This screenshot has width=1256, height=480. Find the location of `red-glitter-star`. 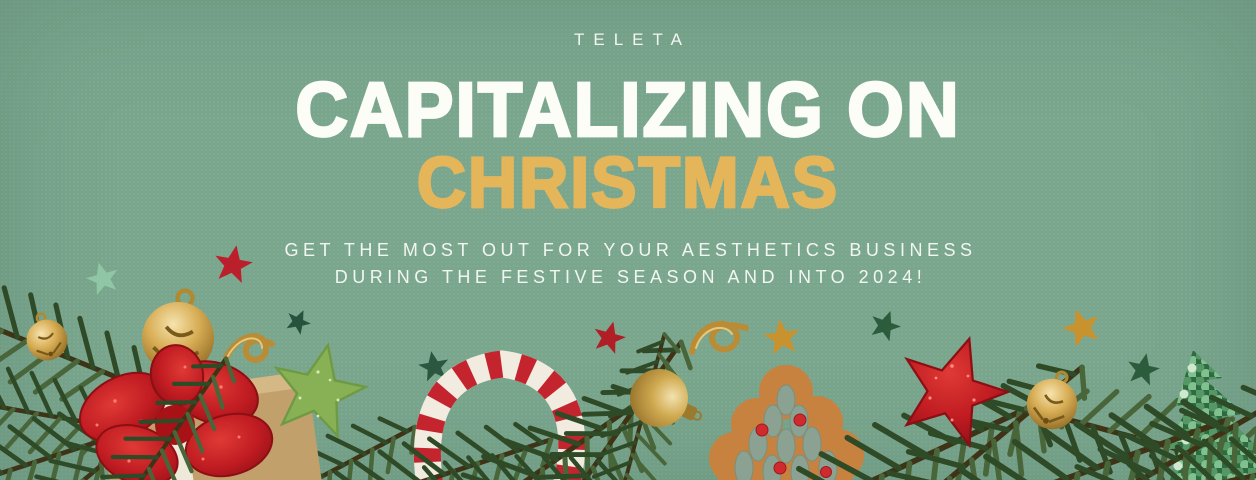

red-glitter-star is located at coordinates (953, 386).